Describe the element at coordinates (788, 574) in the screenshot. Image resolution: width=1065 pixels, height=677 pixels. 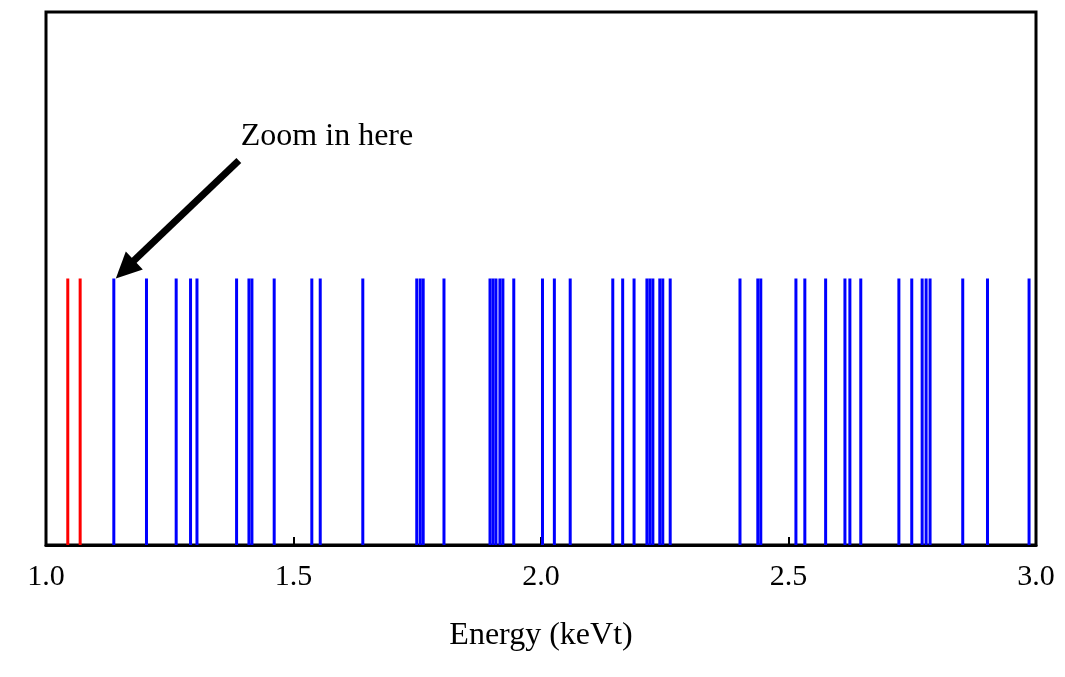
I see `x-tick-label: 2.5` at that location.